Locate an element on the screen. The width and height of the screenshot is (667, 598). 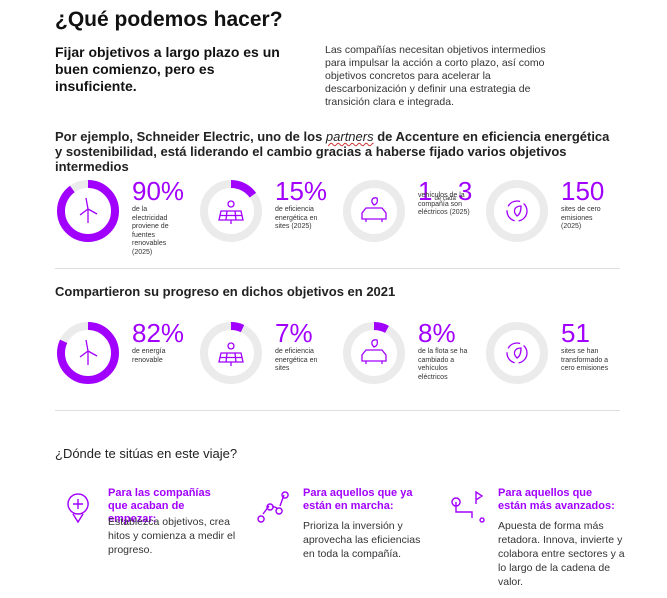
stat: 15% is located at coordinates (301, 191).